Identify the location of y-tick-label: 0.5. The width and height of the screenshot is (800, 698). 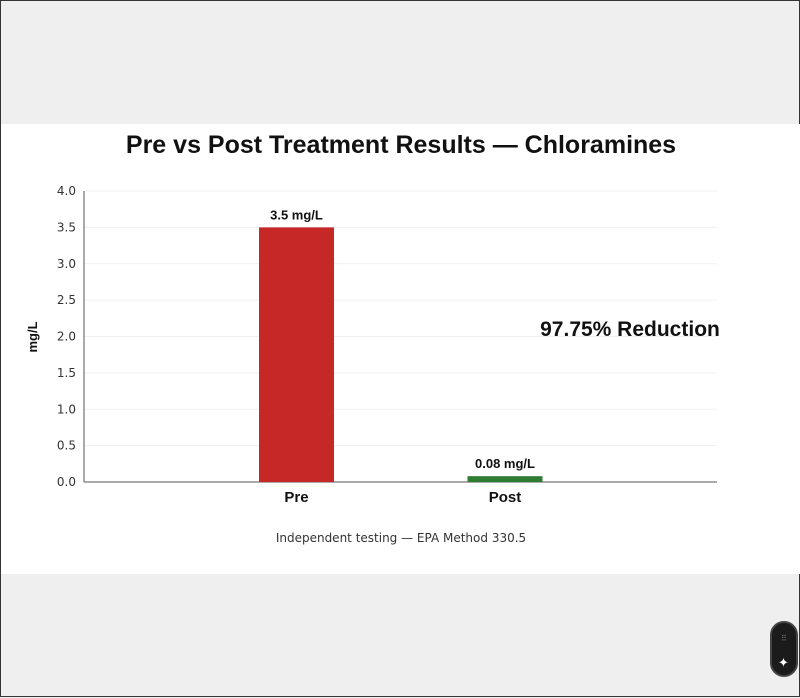
(66, 446).